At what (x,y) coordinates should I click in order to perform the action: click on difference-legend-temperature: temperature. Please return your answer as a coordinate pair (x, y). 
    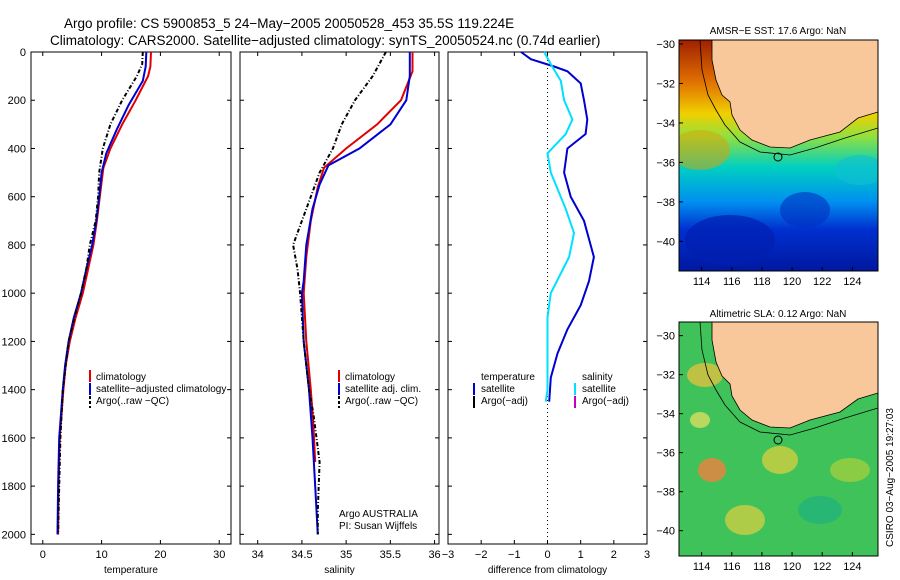
    Looking at the image, I should click on (508, 377).